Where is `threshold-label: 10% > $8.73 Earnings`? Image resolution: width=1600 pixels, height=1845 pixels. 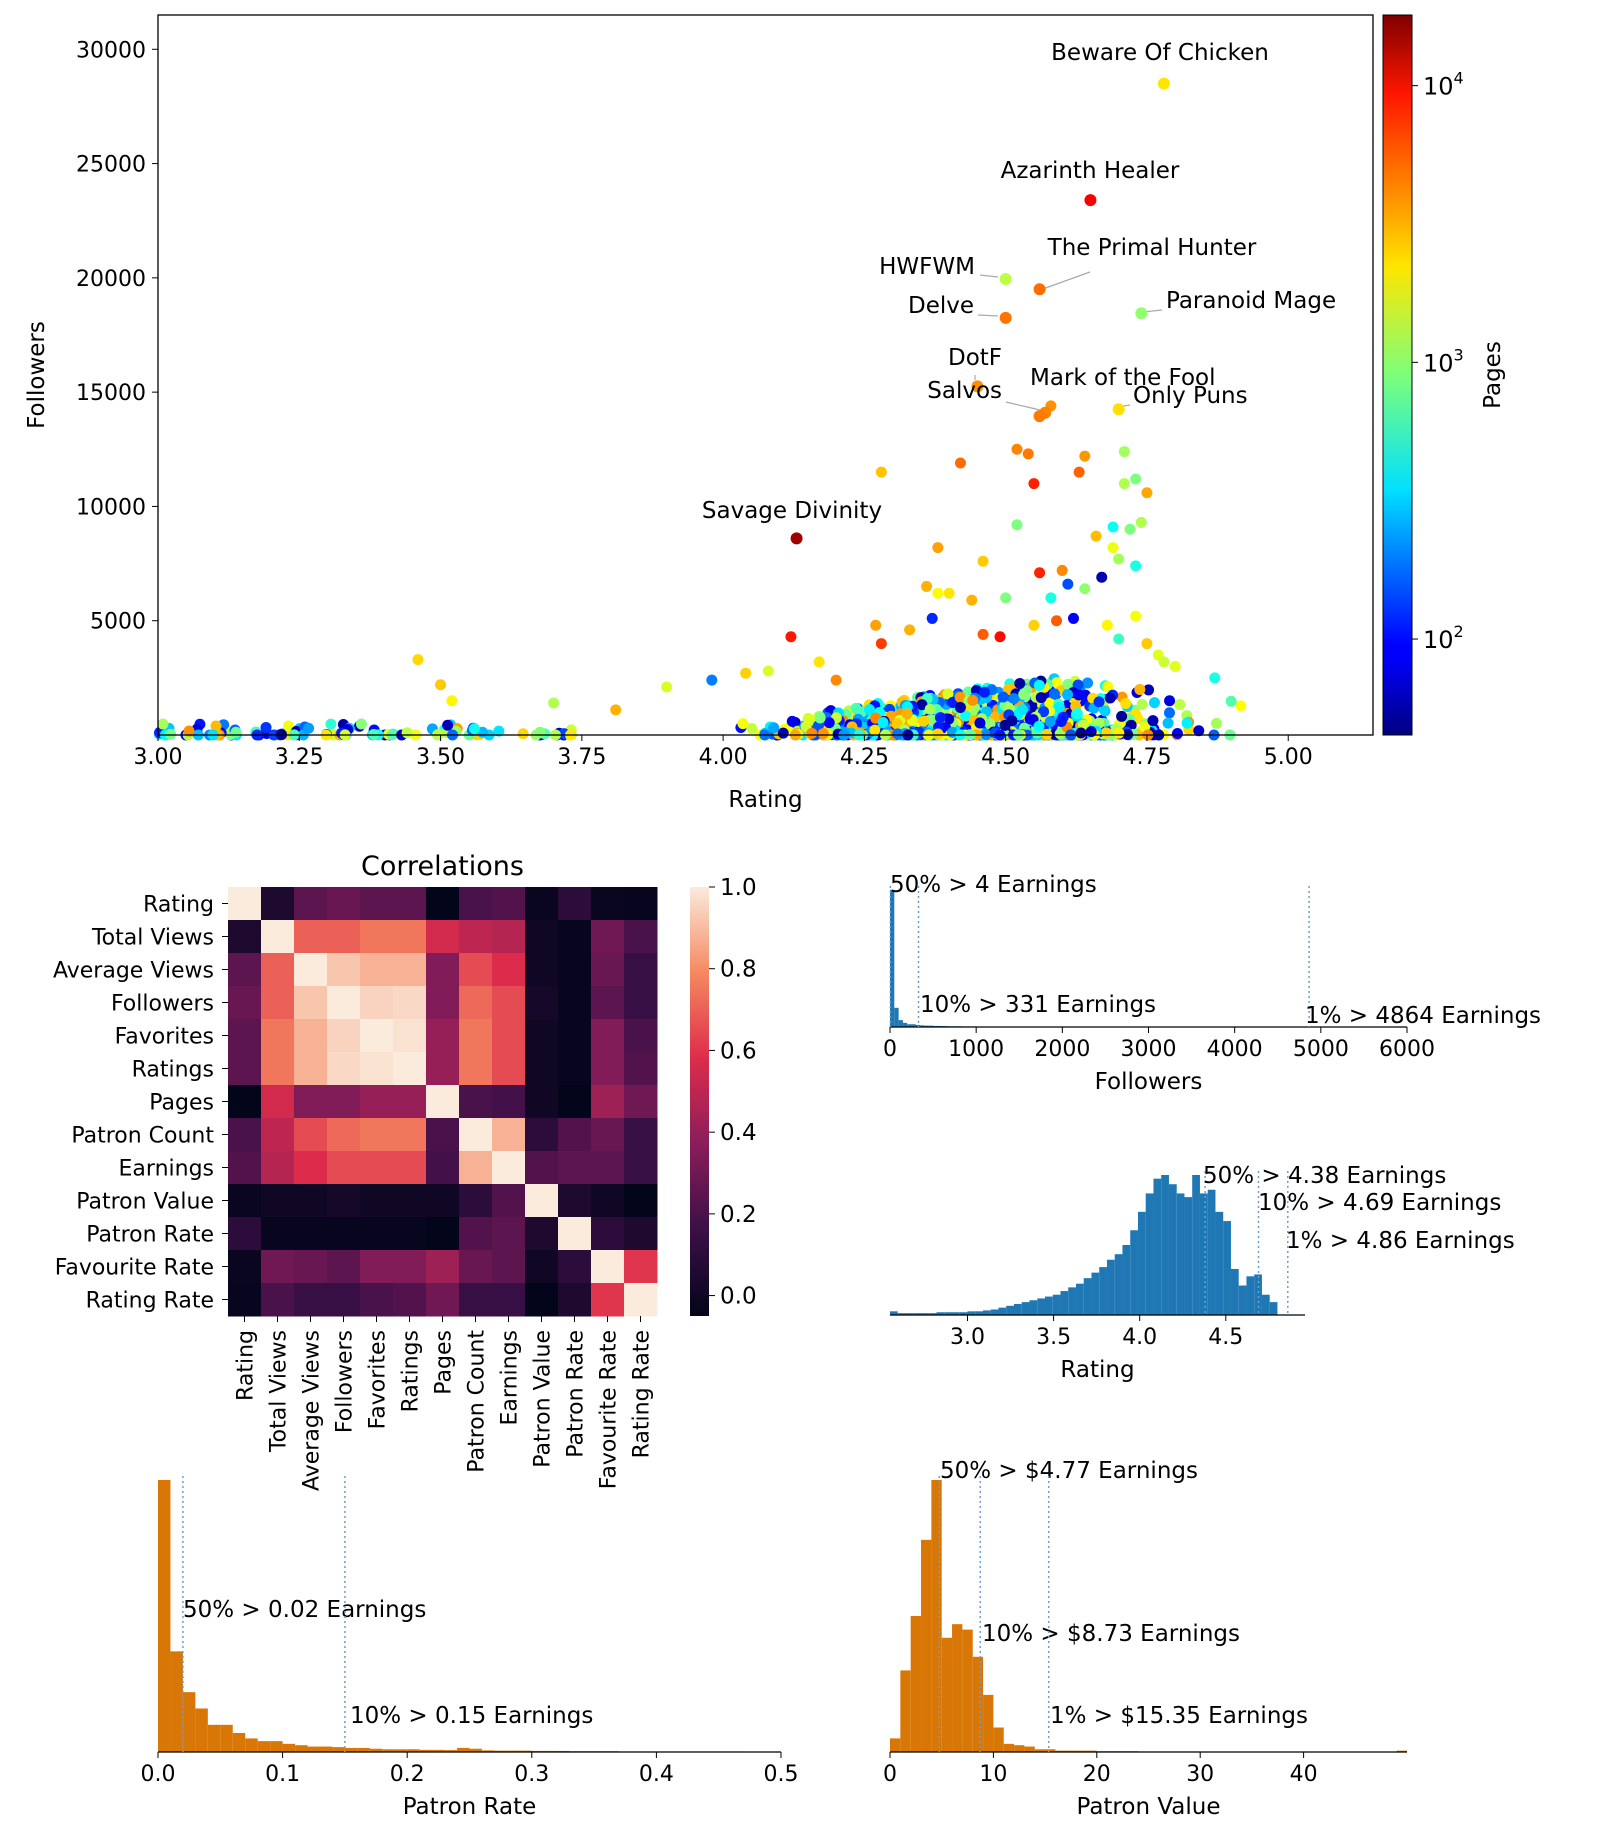 threshold-label: 10% > $8.73 Earnings is located at coordinates (1111, 1634).